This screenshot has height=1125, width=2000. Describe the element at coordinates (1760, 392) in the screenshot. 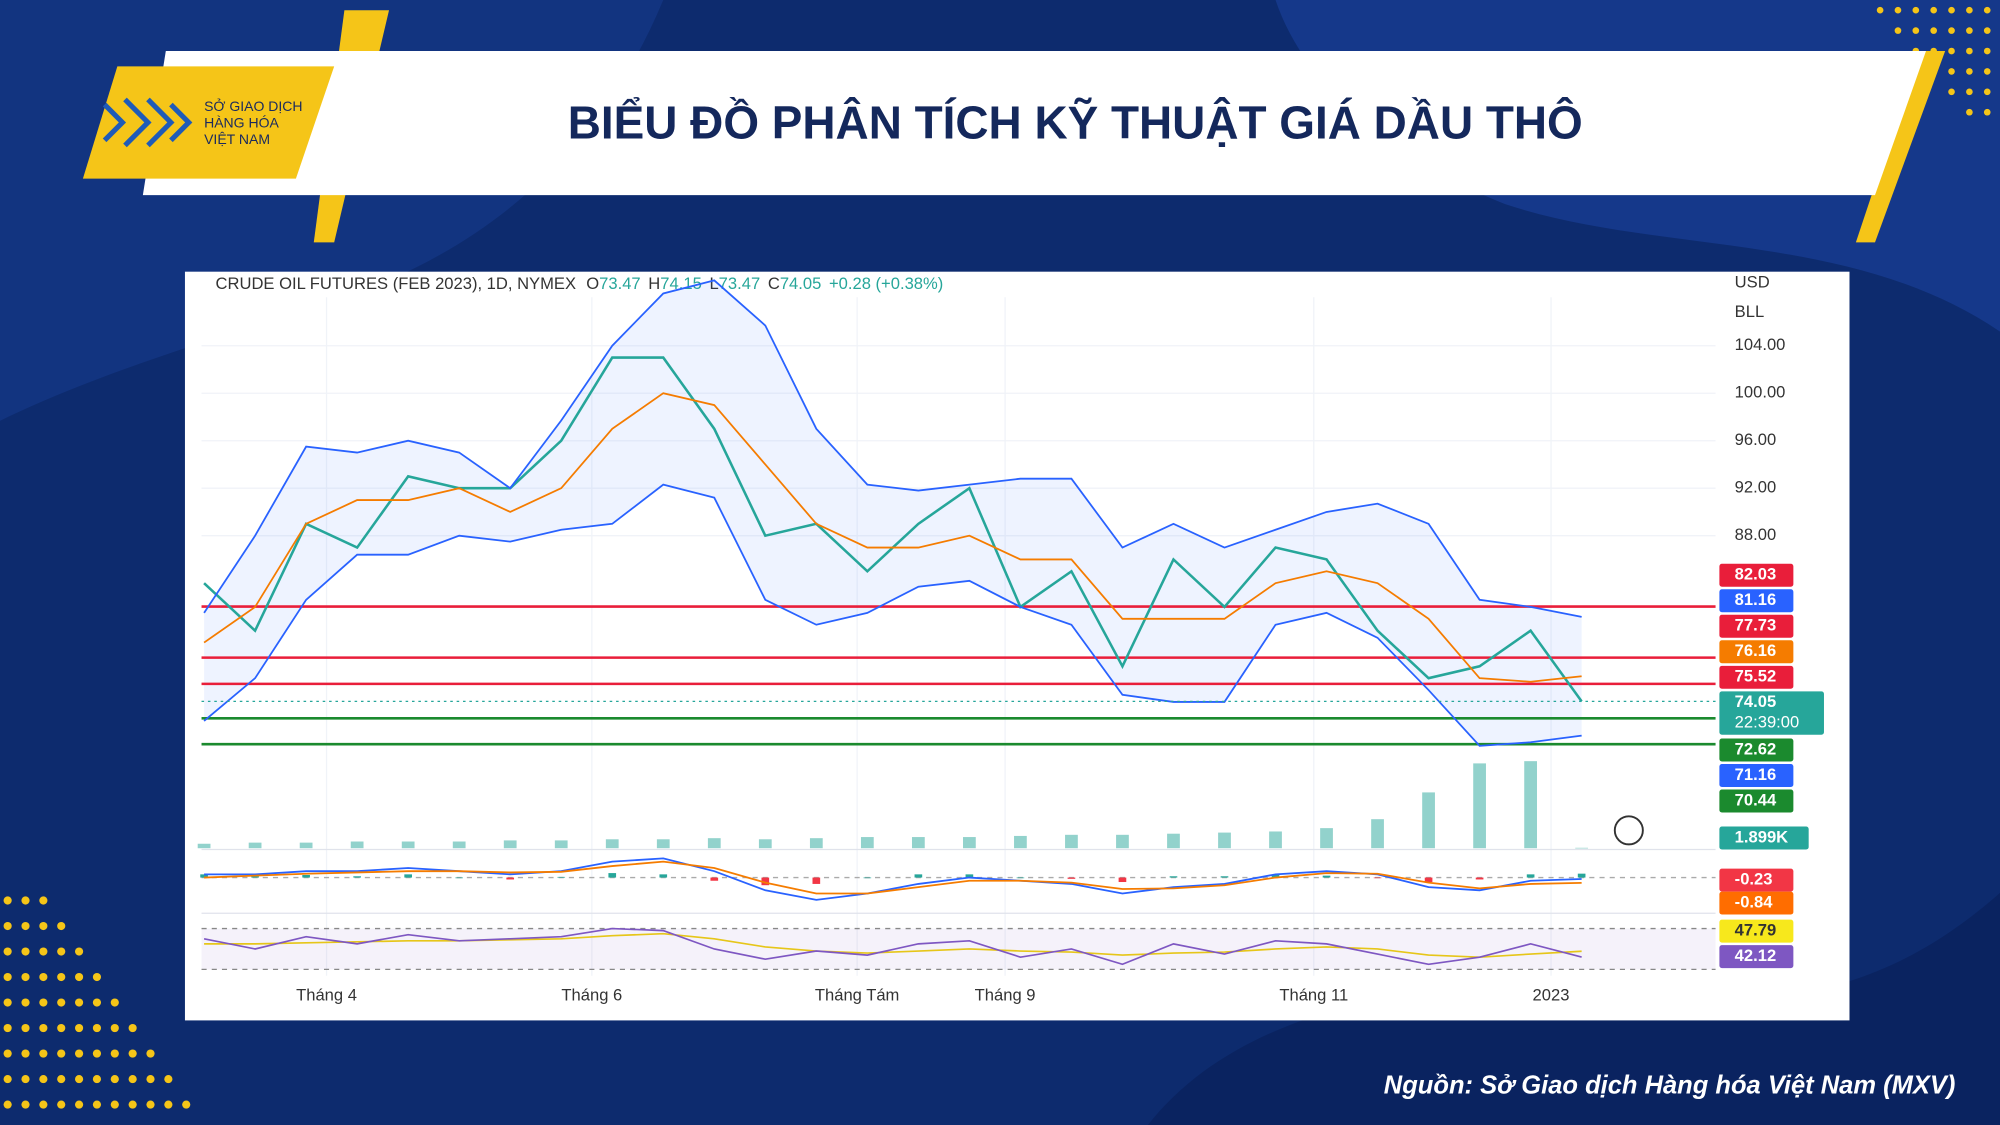

I see `y-tick-label: 100.00` at that location.